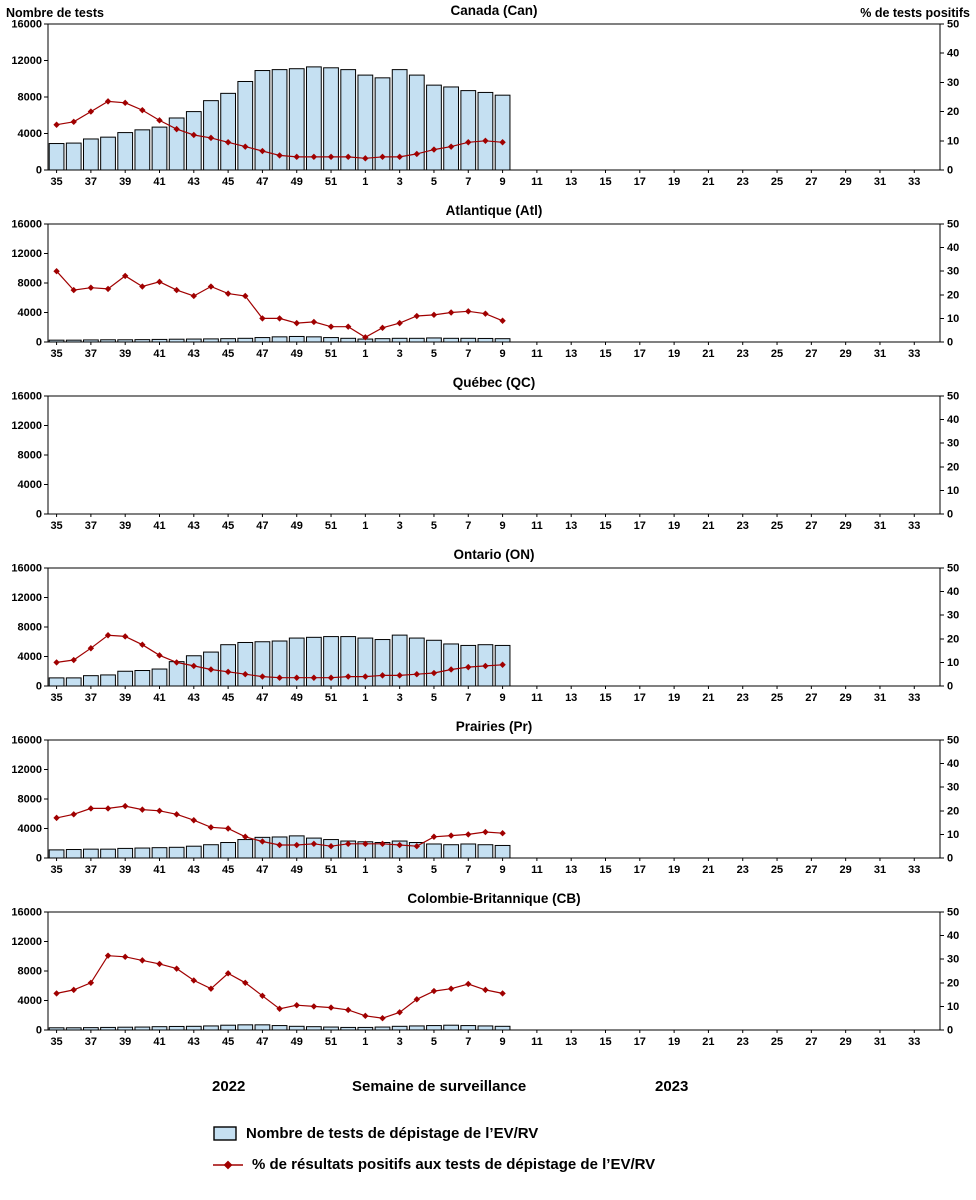 Image resolution: width=976 pixels, height=1200 pixels. I want to click on x-tick-label: 45, so click(228, 526).